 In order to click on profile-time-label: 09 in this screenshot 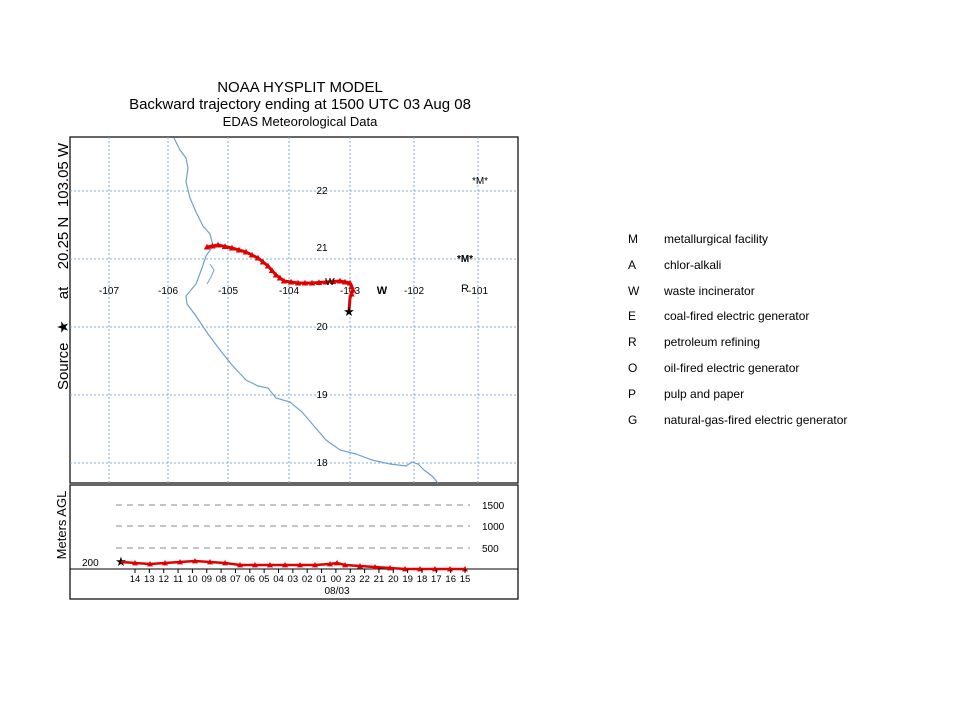, I will do `click(206, 579)`.